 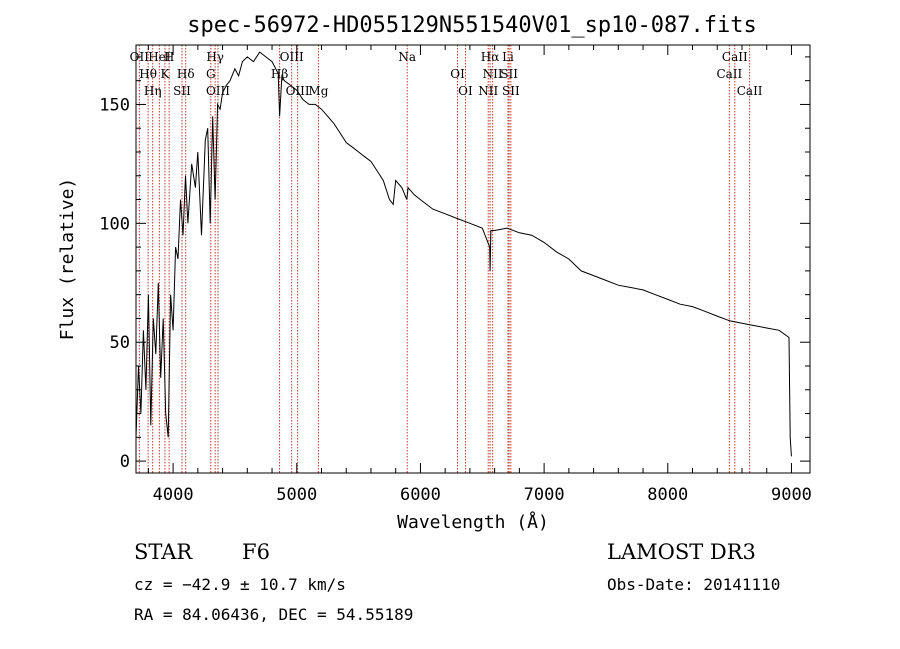 What do you see at coordinates (318, 91) in the screenshot?
I see `line-id-label: Mg` at bounding box center [318, 91].